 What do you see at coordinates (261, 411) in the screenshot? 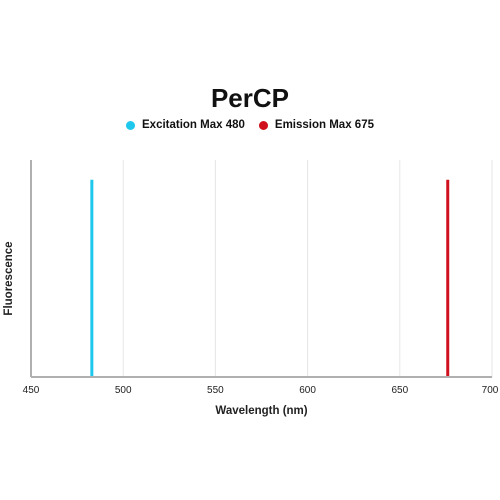
I see `x-axis-label: Wavelength (nm)` at bounding box center [261, 411].